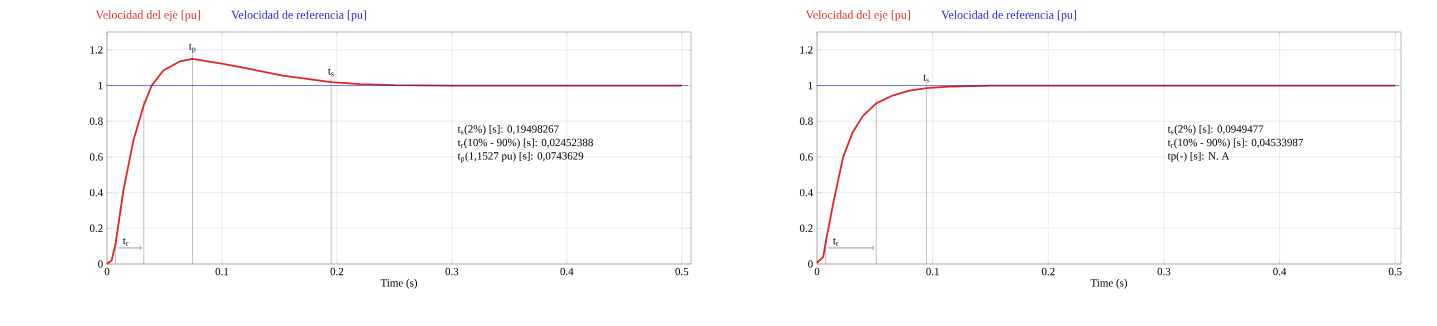  I want to click on annotation: t$_{s}$(2%) [s]: 0,0949477, so click(1215, 130).